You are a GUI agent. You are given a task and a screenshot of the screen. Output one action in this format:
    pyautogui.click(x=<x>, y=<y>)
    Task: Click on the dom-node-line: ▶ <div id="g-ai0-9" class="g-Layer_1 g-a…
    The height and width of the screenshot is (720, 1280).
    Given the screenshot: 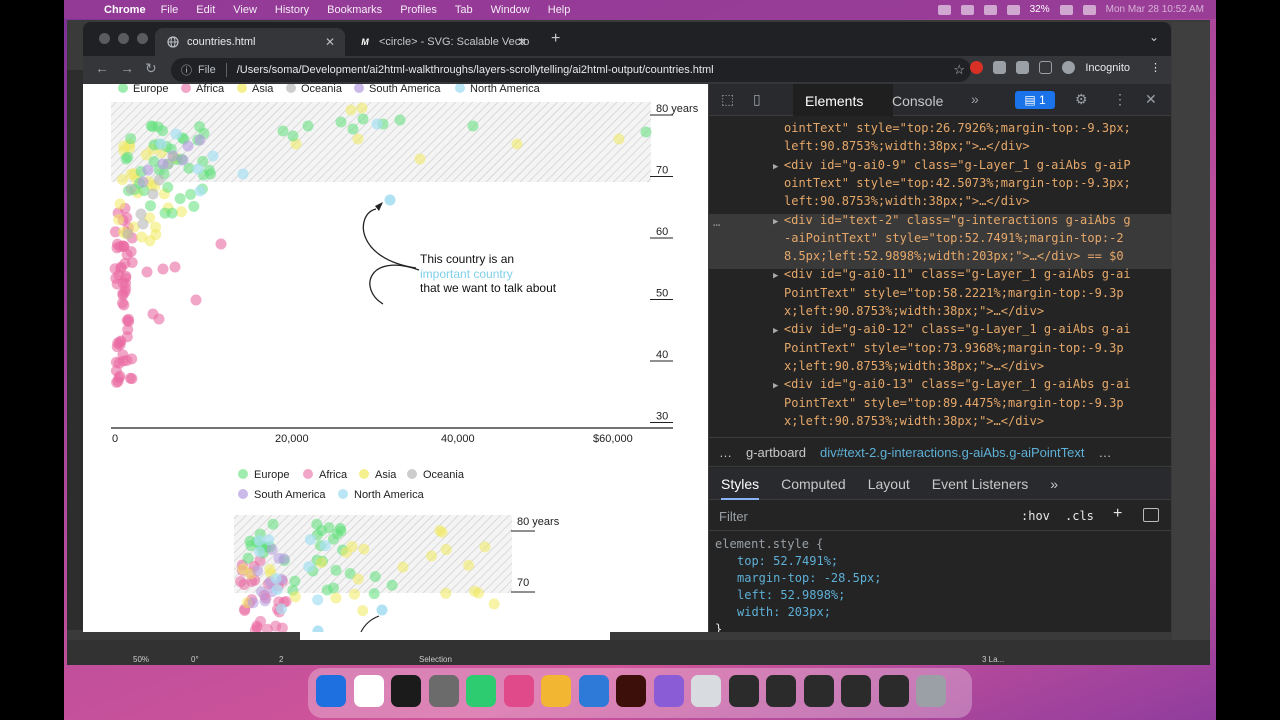 What is the action you would take?
    pyautogui.click(x=952, y=166)
    